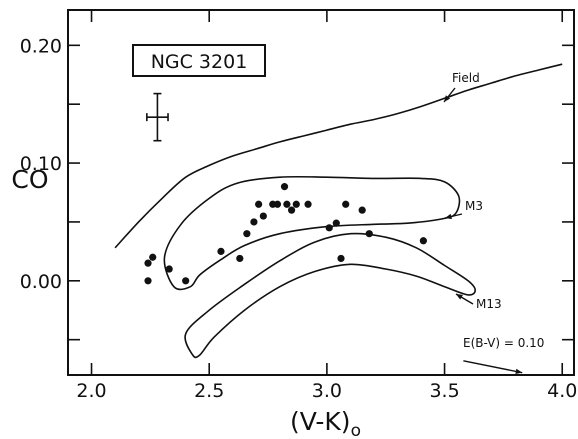 The height and width of the screenshot is (439, 578). Describe the element at coordinates (157, 117) in the screenshot. I see `error-bar` at that location.